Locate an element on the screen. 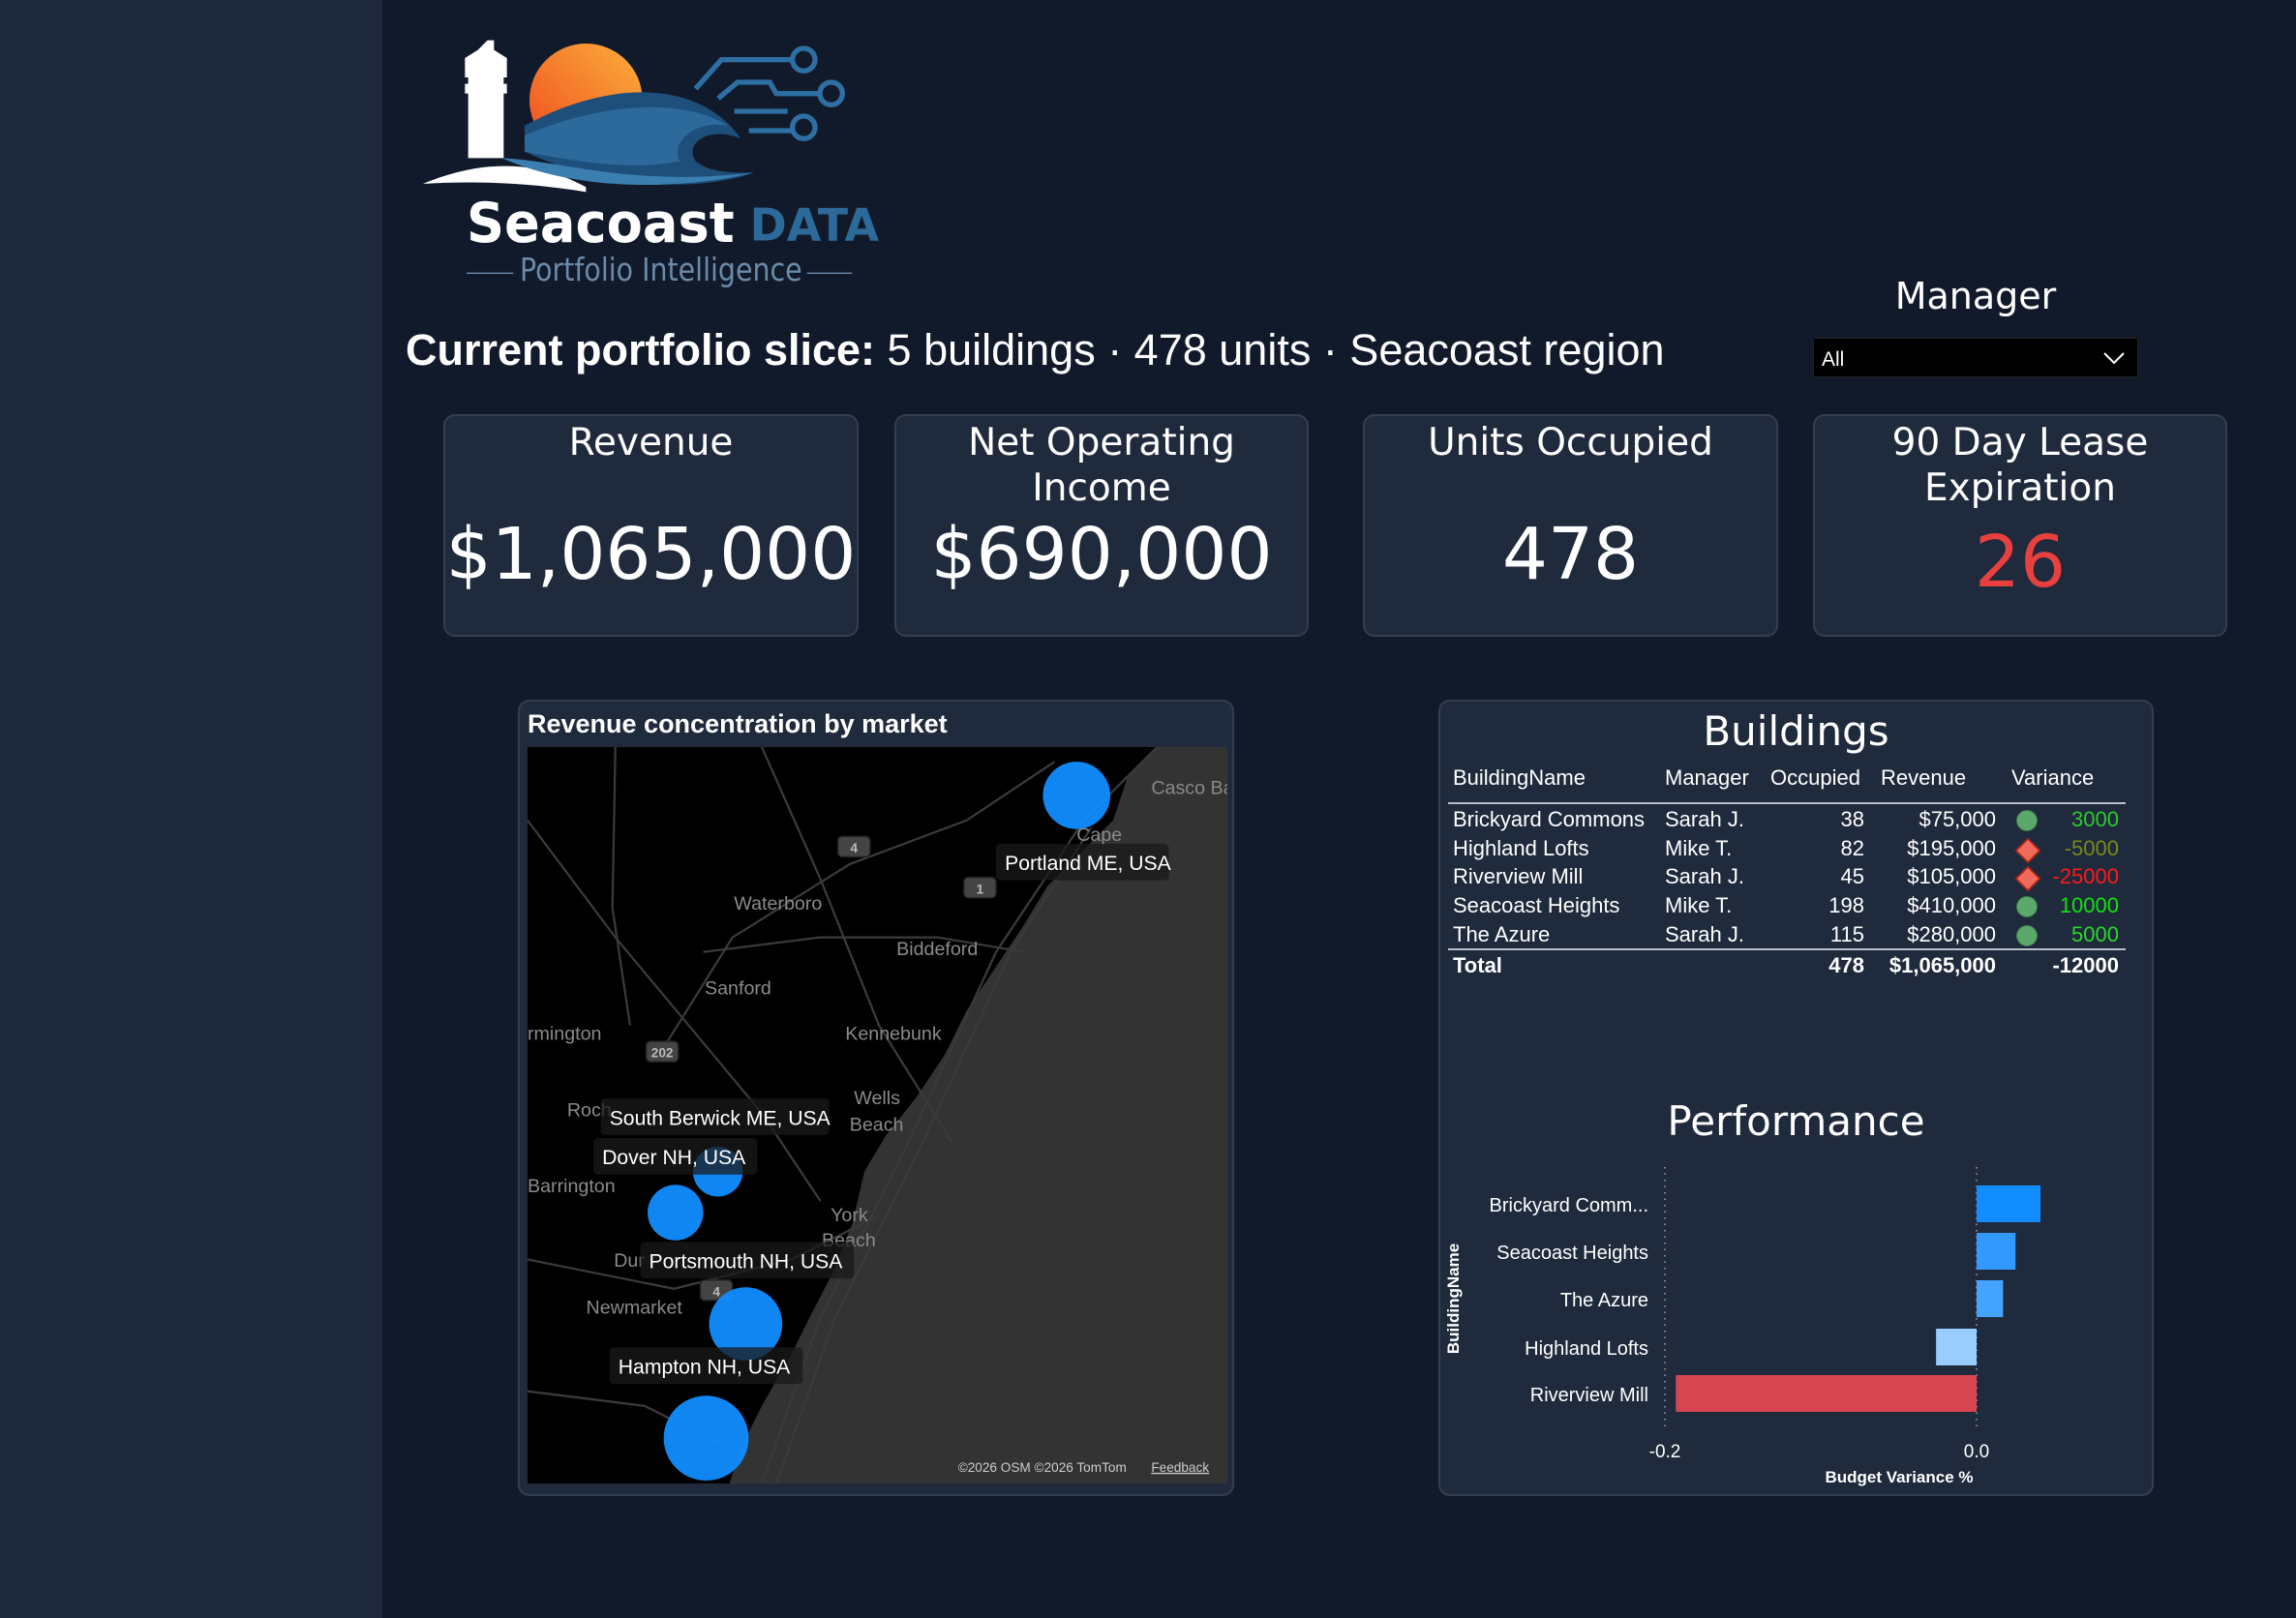 This screenshot has height=1618, width=2296. map-place-label: Wells is located at coordinates (877, 1098).